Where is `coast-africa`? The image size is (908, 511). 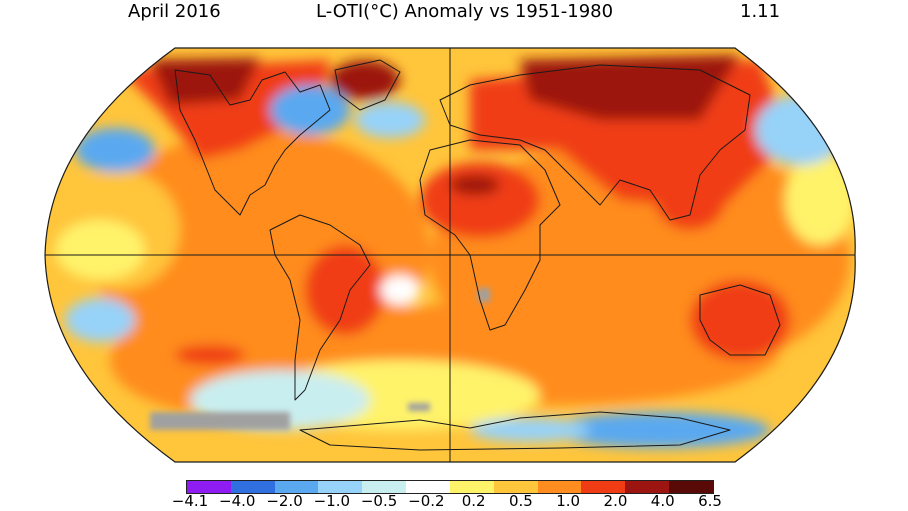 coast-africa is located at coordinates (490, 235).